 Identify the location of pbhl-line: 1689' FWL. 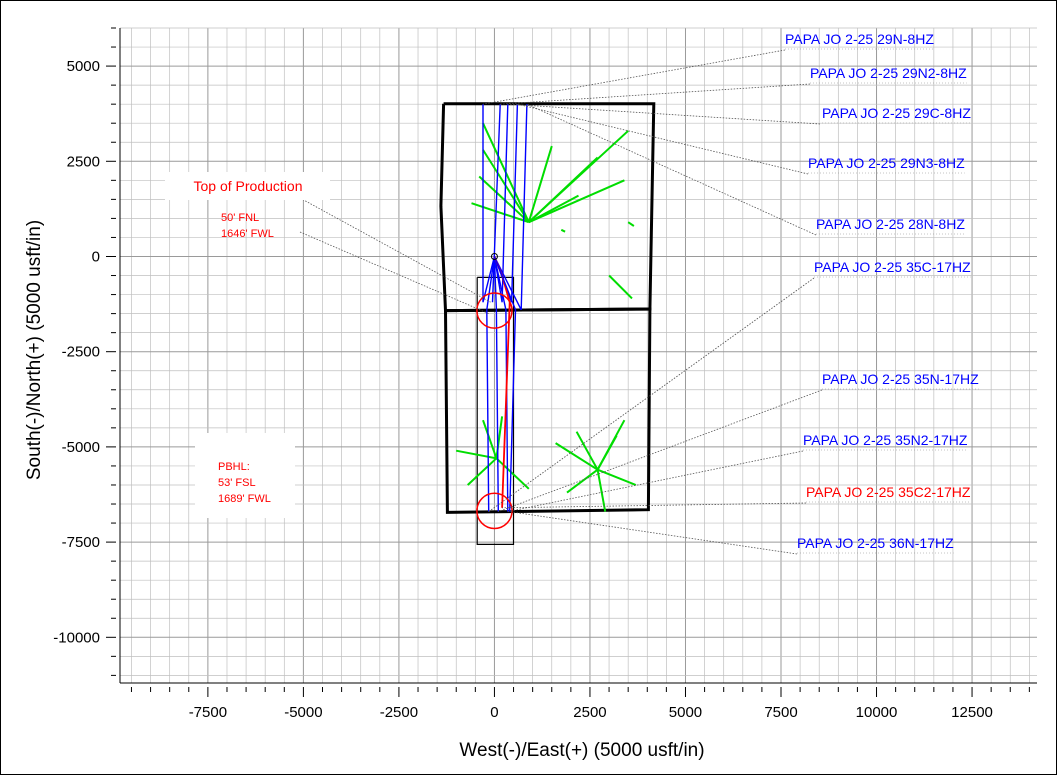
(244, 499).